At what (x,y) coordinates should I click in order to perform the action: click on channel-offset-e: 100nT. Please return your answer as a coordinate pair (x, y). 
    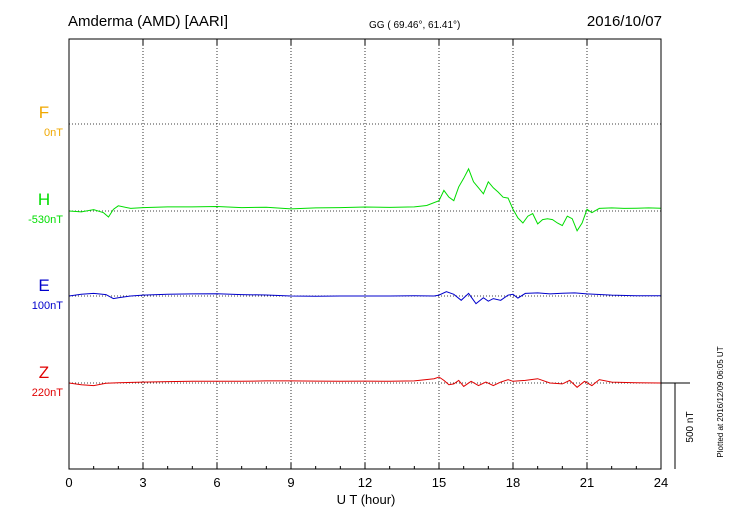
    Looking at the image, I should click on (47, 306).